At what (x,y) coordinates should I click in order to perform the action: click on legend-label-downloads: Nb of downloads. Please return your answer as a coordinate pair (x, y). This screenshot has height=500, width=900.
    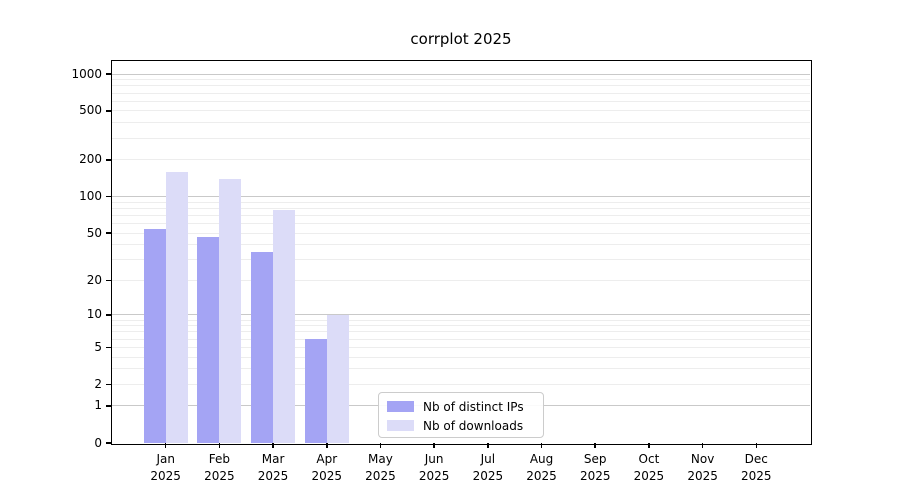
    Looking at the image, I should click on (473, 425).